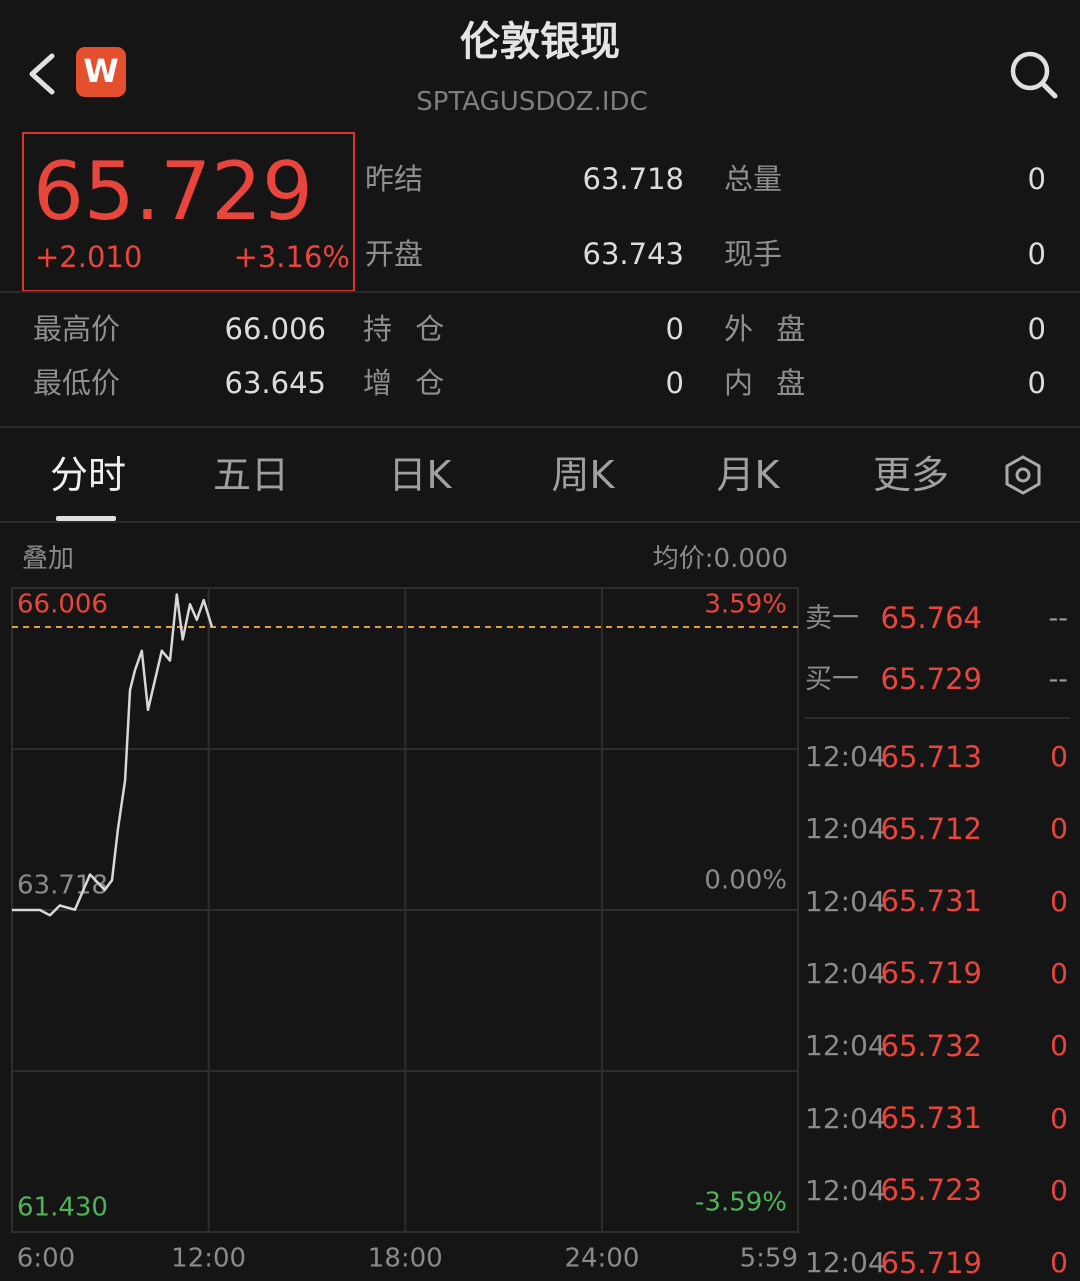 The image size is (1080, 1281). I want to click on y-tick-label: 61.430, so click(62, 1208).